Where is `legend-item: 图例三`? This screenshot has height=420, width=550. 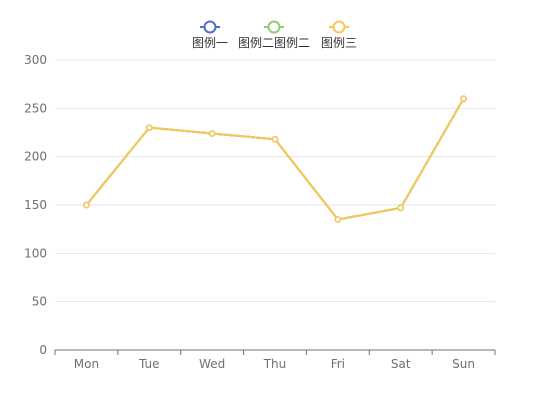 legend-item: 图例三 is located at coordinates (339, 35).